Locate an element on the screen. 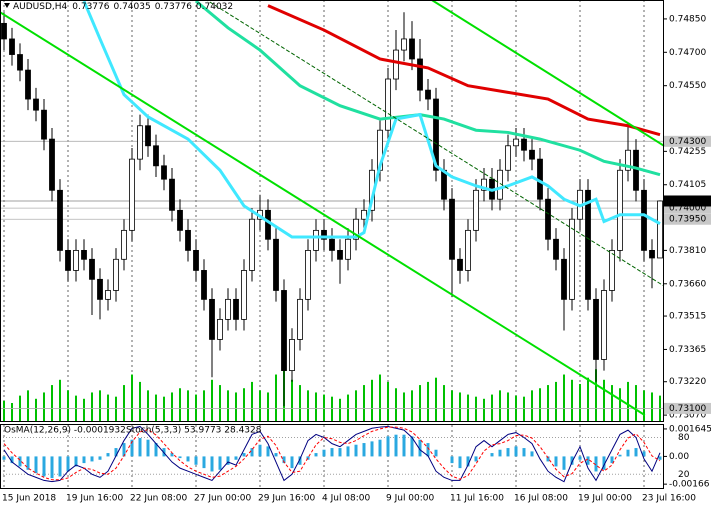 The image size is (711, 509). low-value: 0.73776 is located at coordinates (173, 7).